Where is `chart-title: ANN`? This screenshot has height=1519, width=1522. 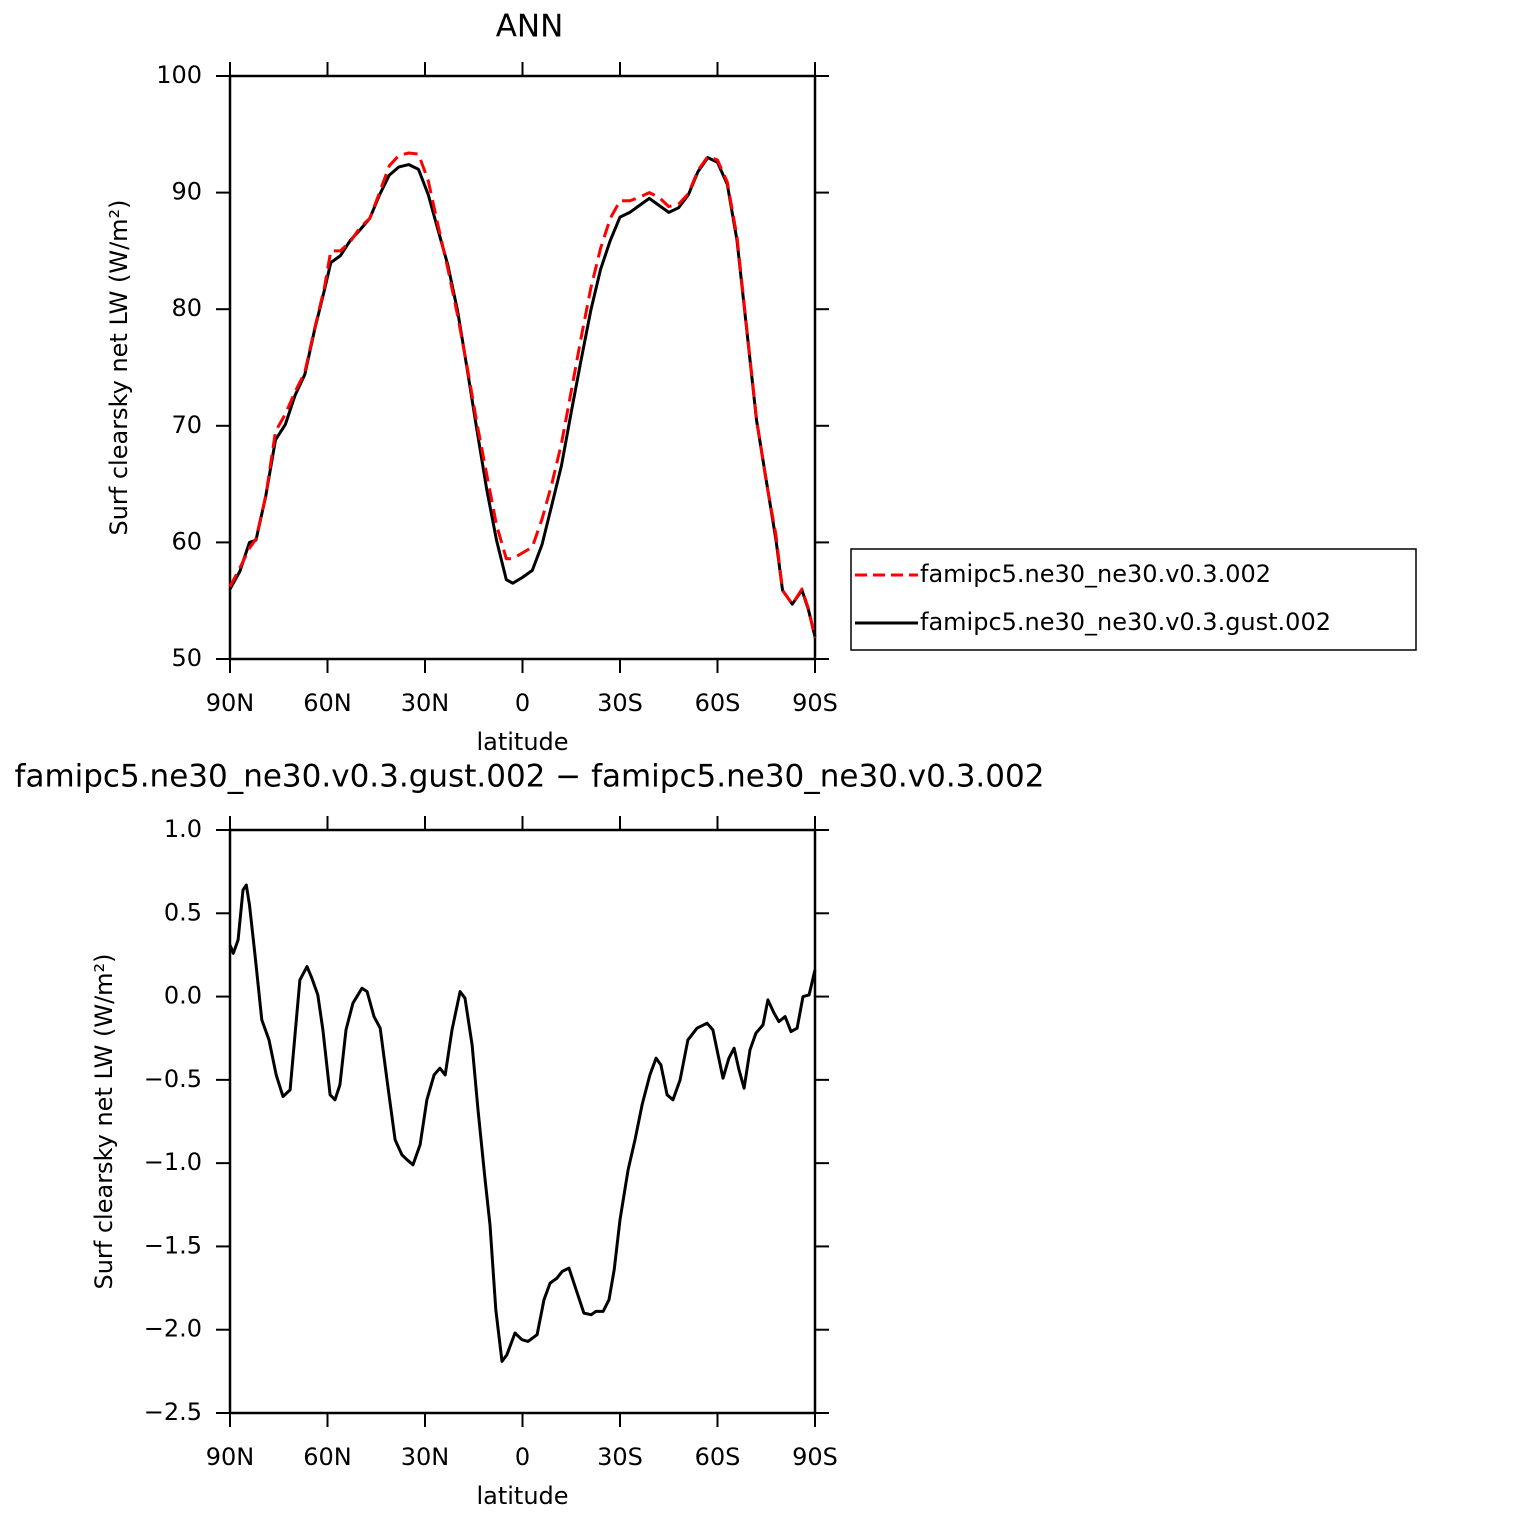 chart-title: ANN is located at coordinates (530, 27).